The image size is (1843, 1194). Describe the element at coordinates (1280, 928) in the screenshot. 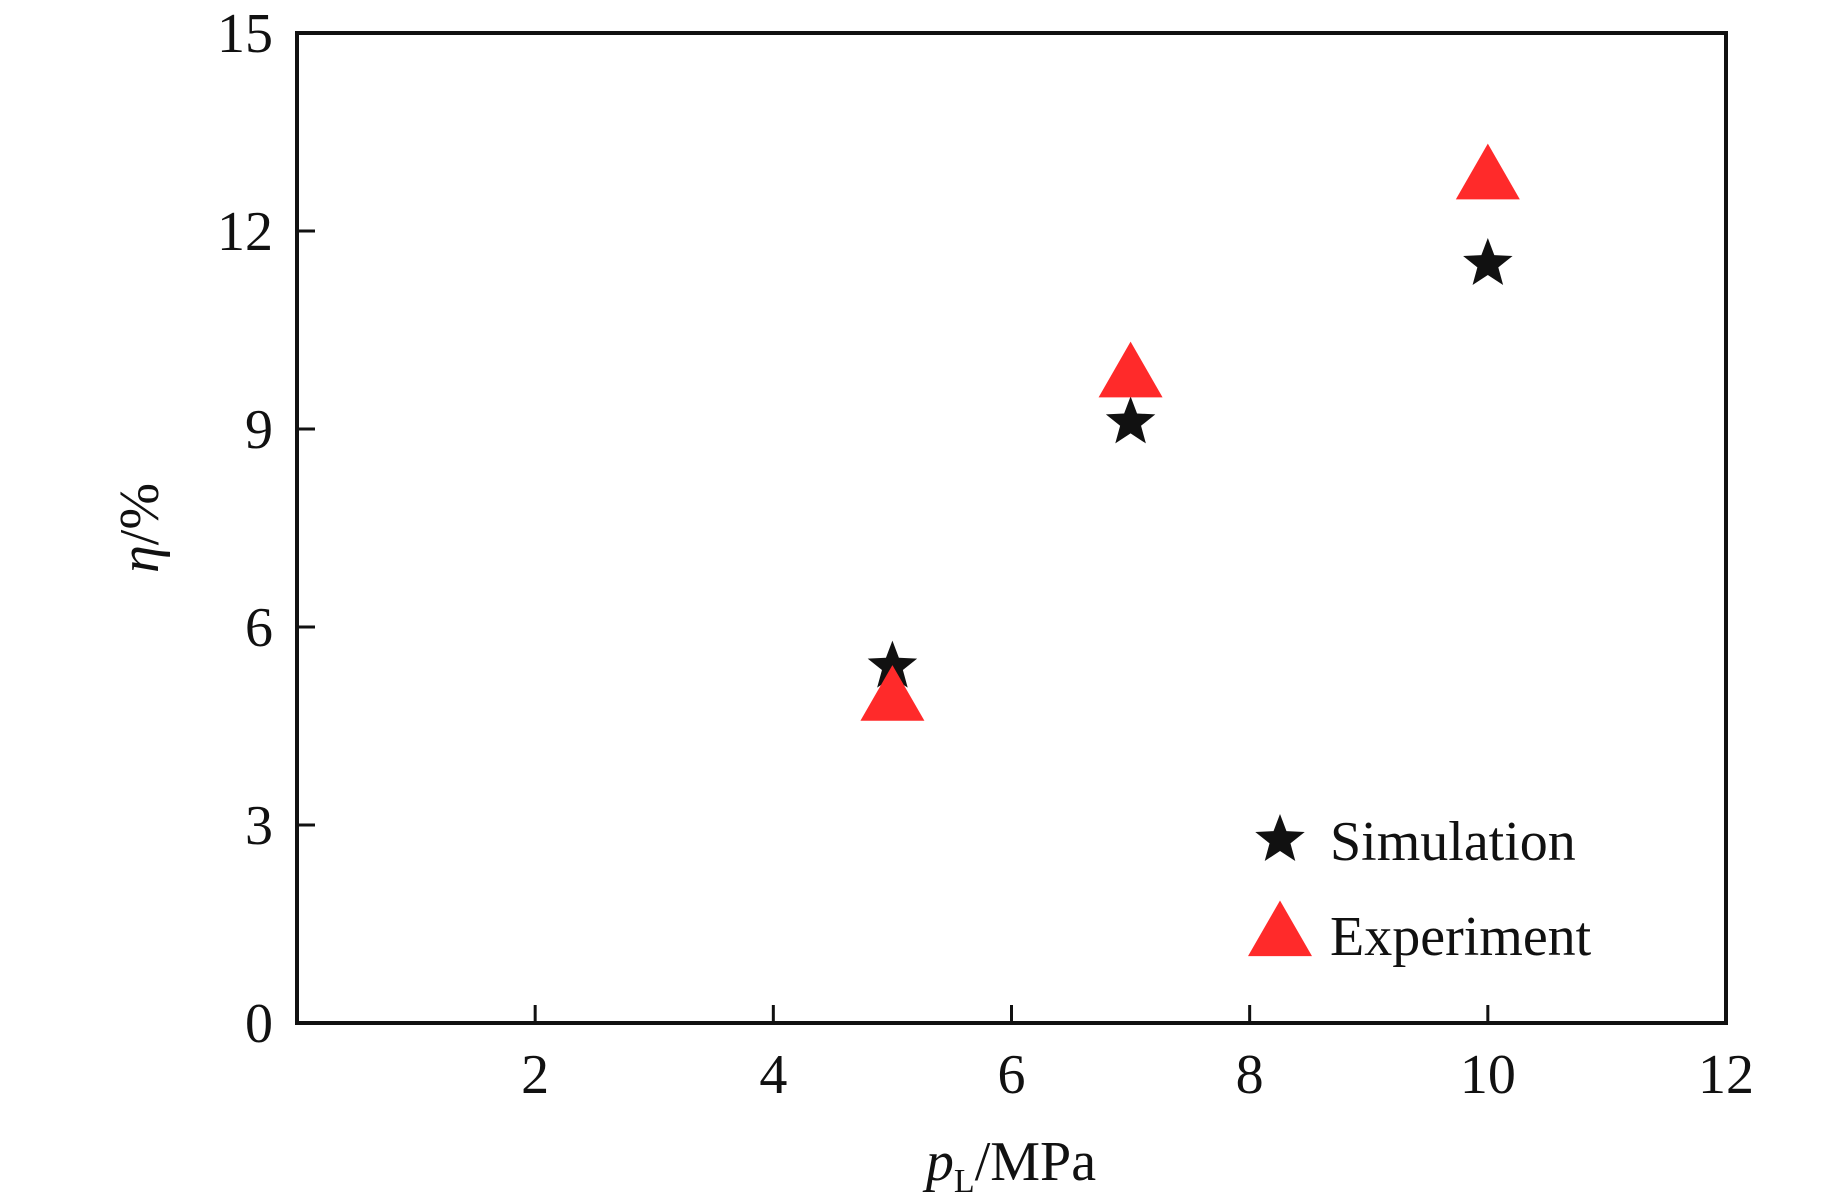

I see `legend-experiment-marker` at that location.